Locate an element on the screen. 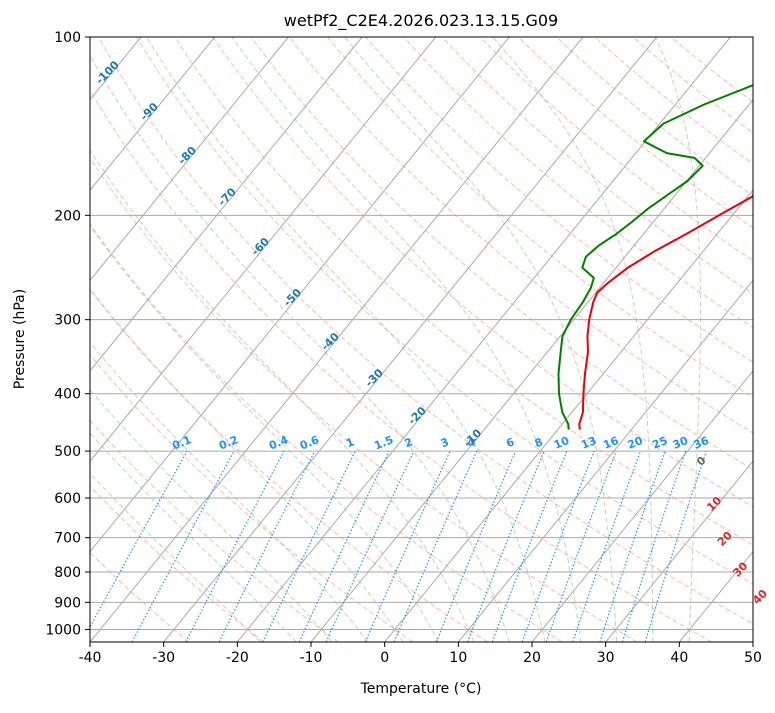 This screenshot has width=775, height=713. dry-adiabat-label: 10 is located at coordinates (714, 504).